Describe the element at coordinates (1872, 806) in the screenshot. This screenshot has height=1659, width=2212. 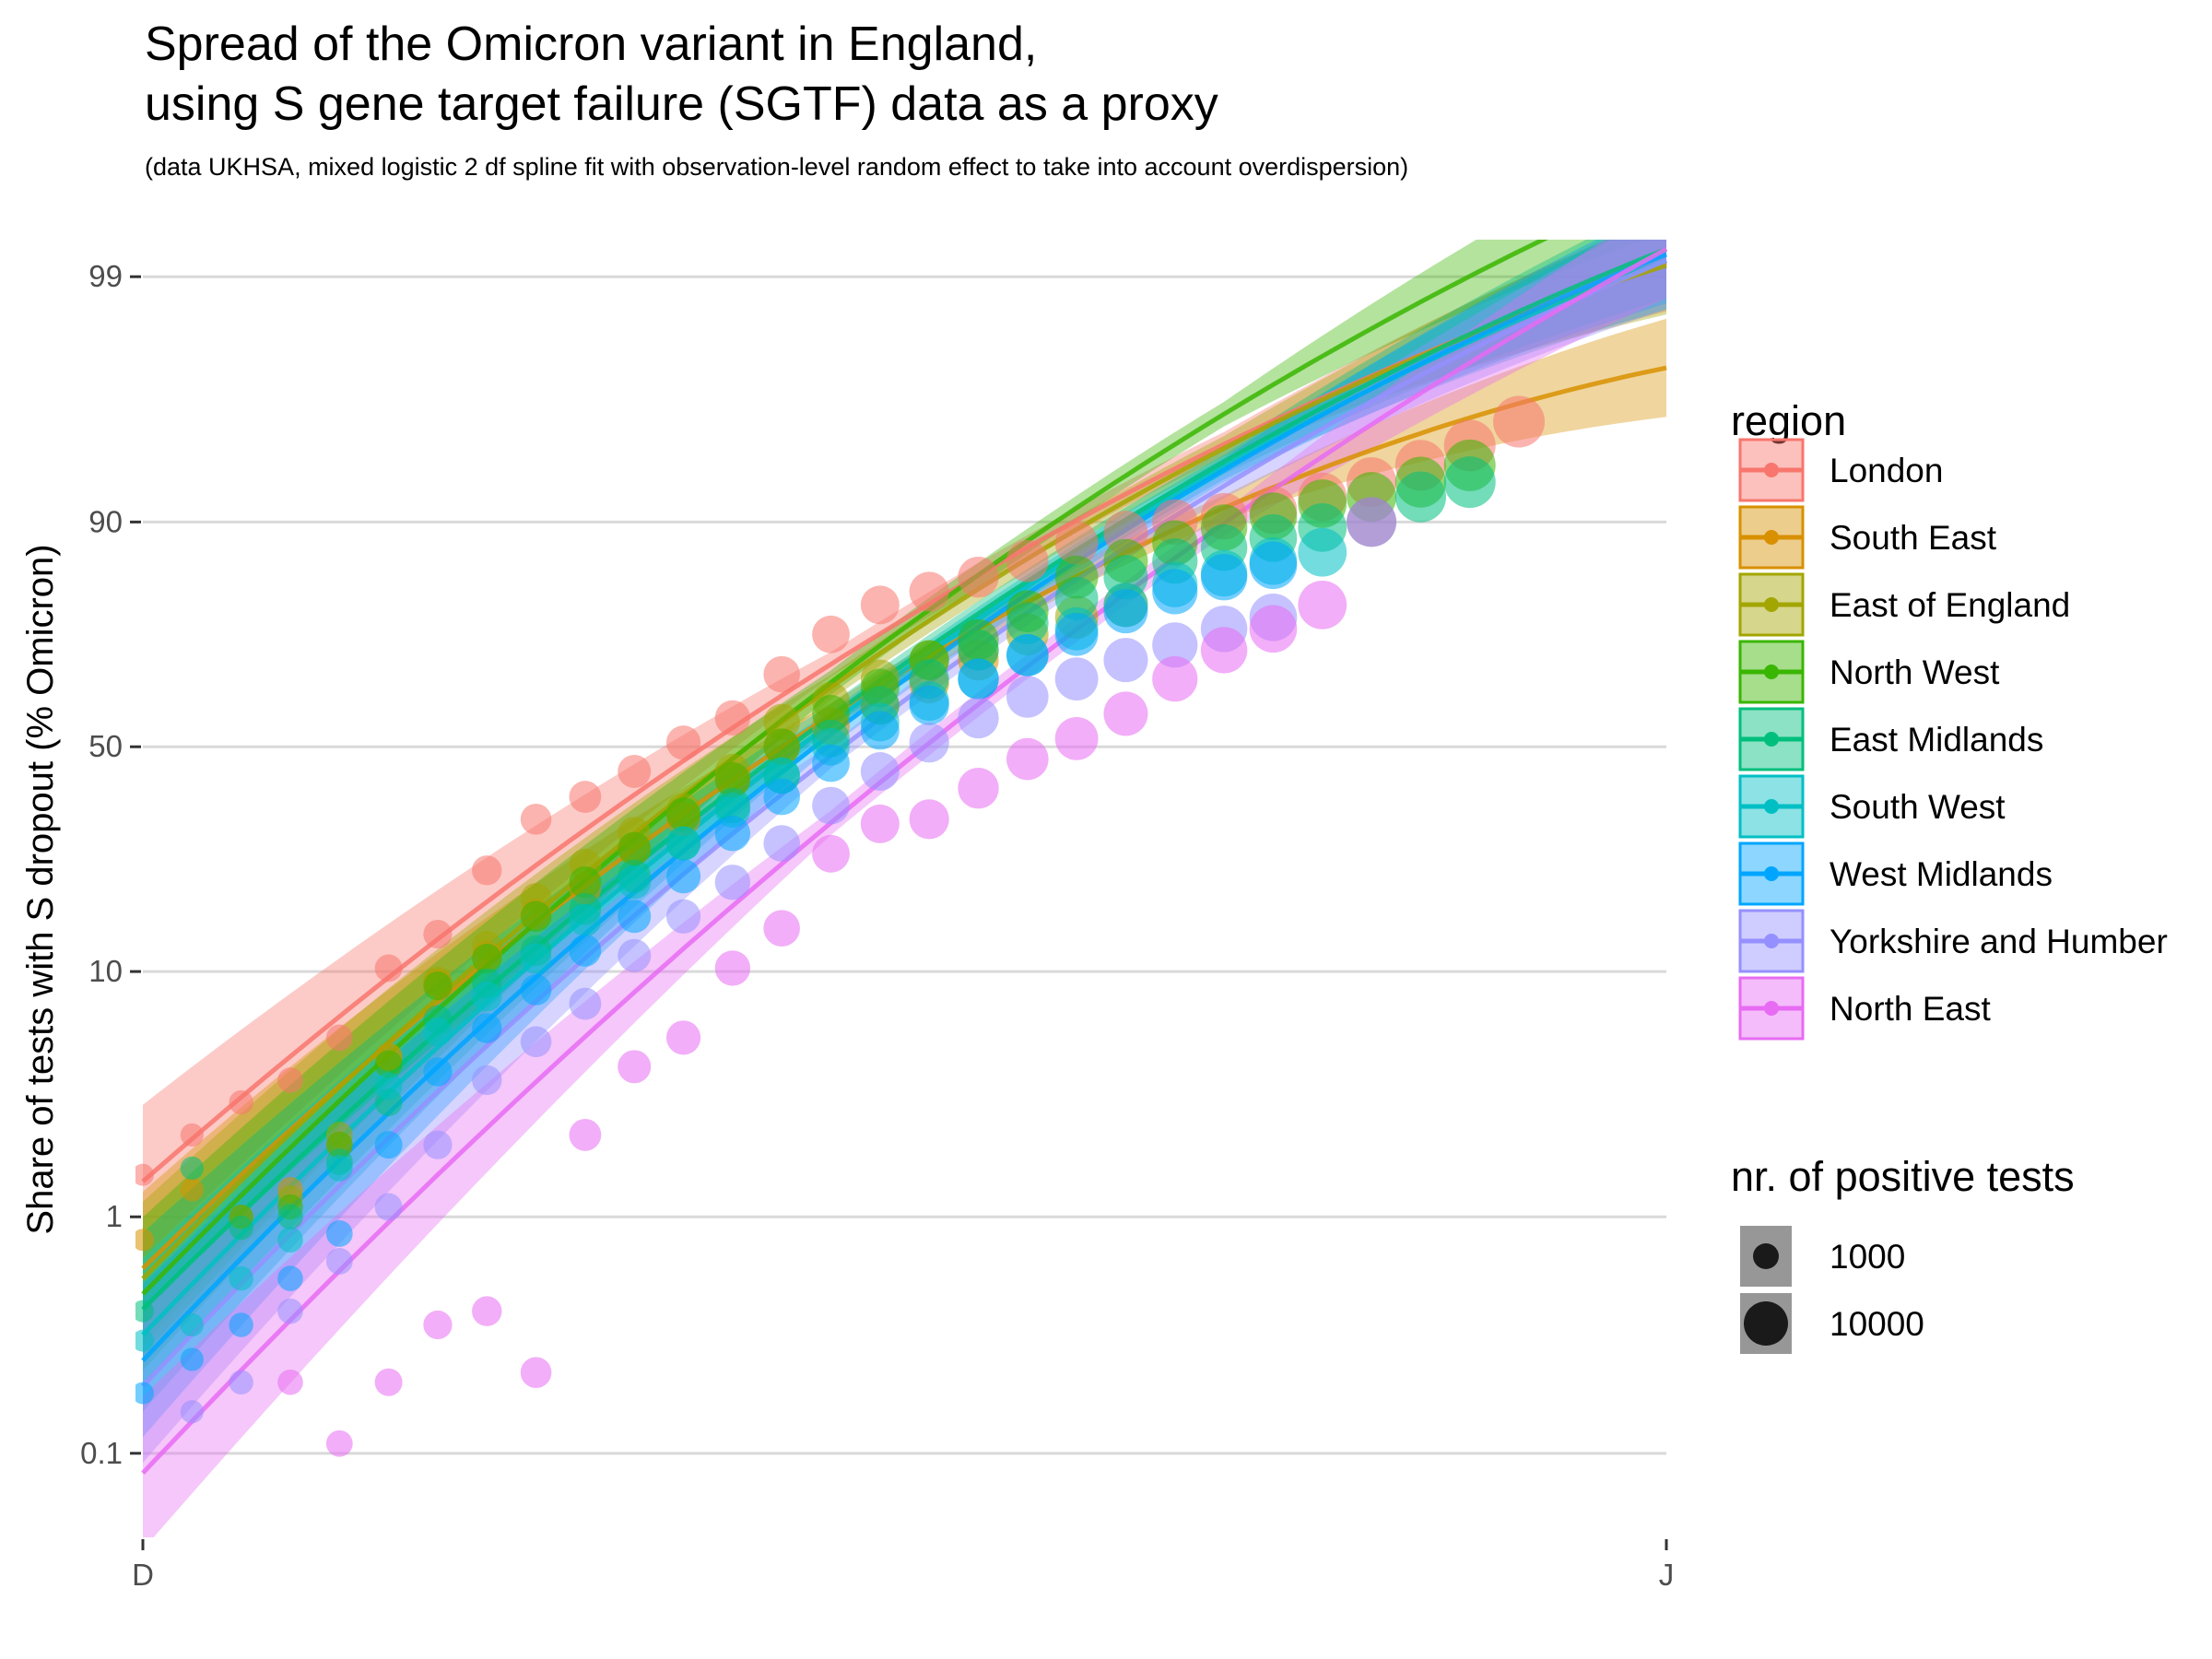
I see `legend-item-5: South West` at that location.